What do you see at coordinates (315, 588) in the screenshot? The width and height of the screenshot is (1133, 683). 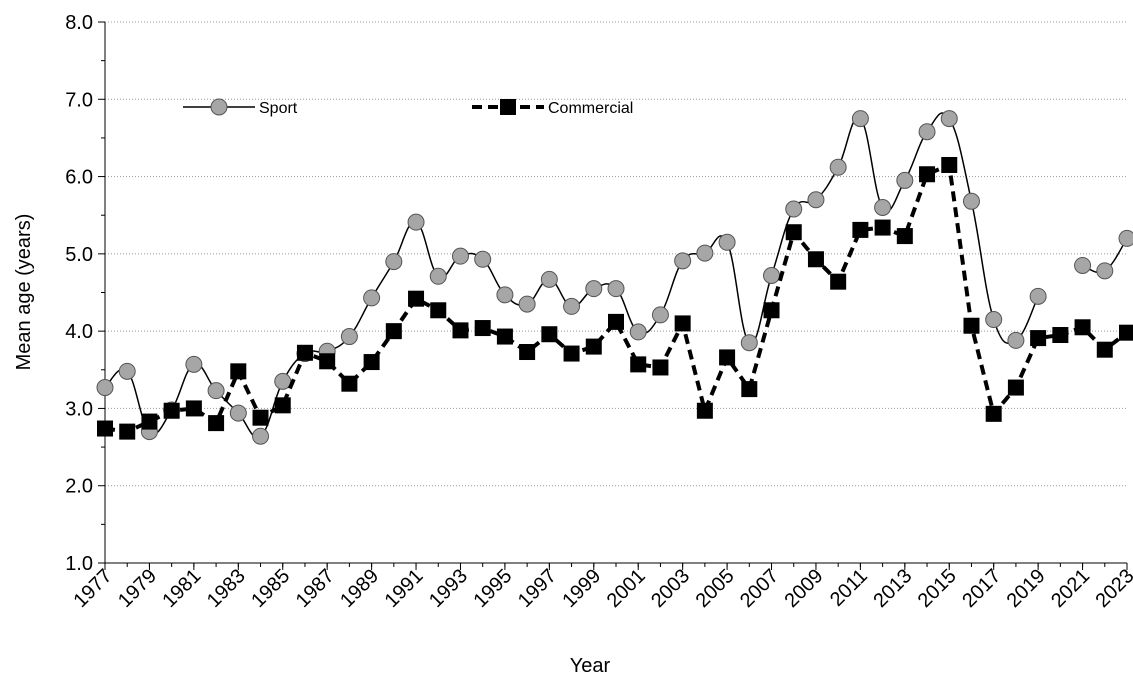 I see `x-tick-label: 1987` at bounding box center [315, 588].